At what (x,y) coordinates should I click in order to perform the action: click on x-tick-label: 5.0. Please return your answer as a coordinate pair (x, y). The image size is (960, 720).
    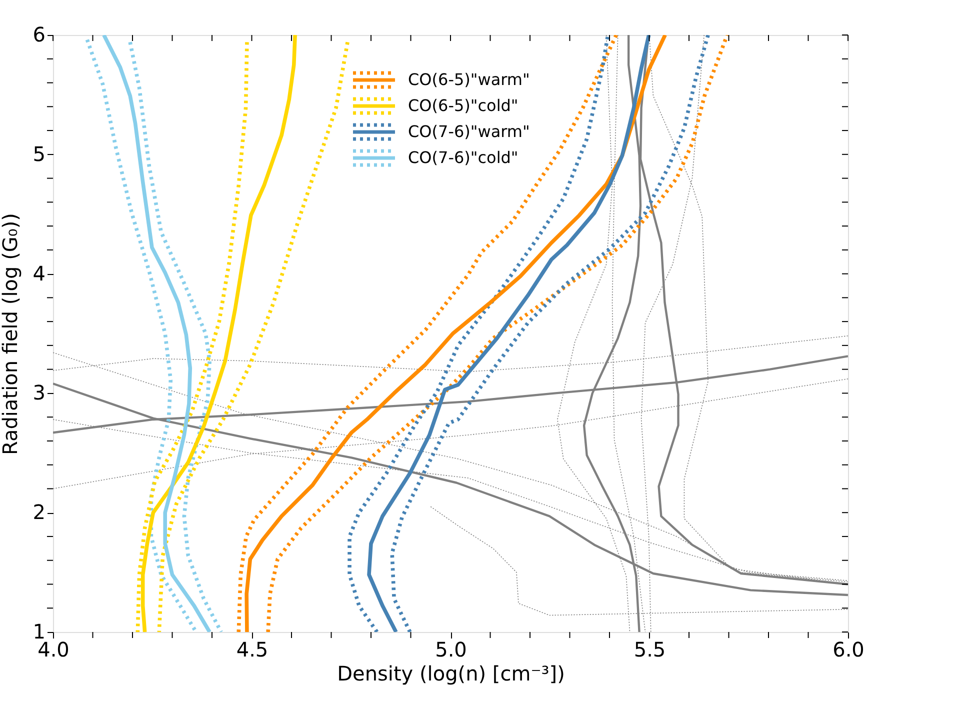
    Looking at the image, I should click on (451, 650).